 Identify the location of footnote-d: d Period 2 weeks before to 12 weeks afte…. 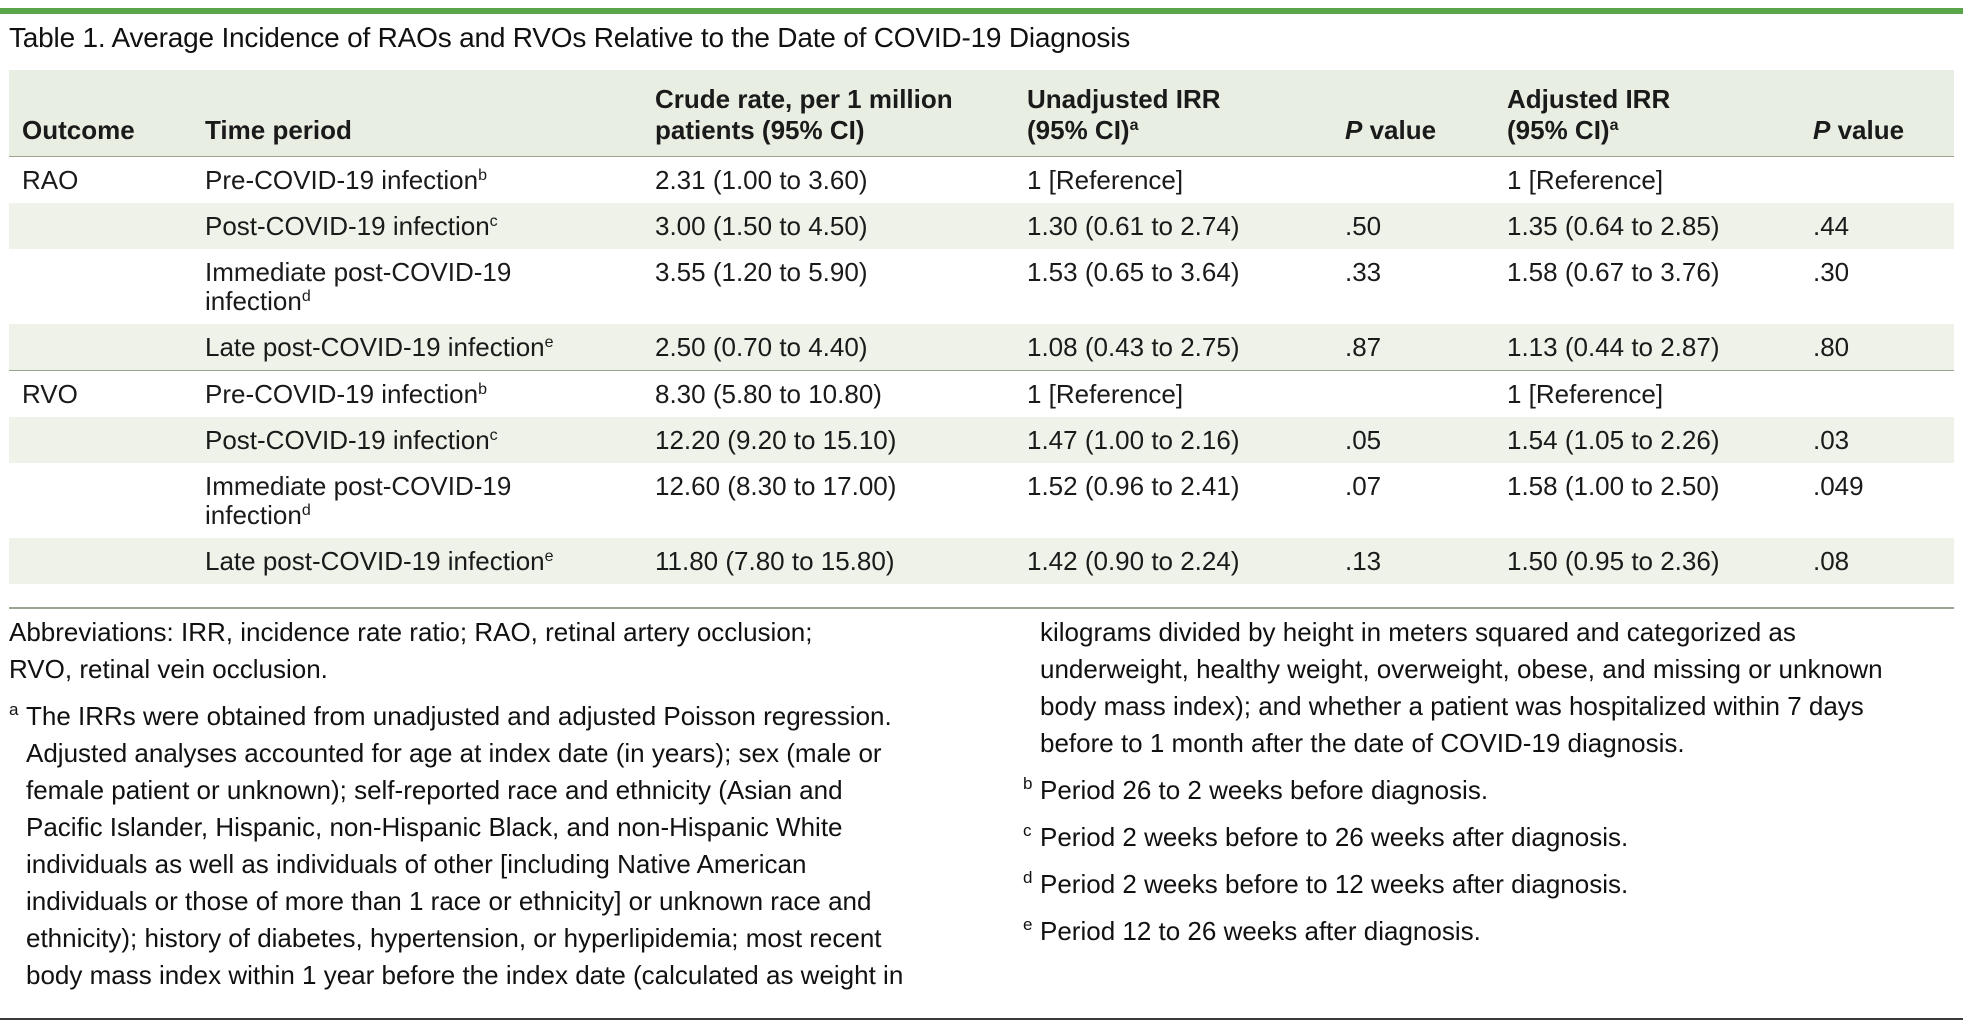
(1488, 884).